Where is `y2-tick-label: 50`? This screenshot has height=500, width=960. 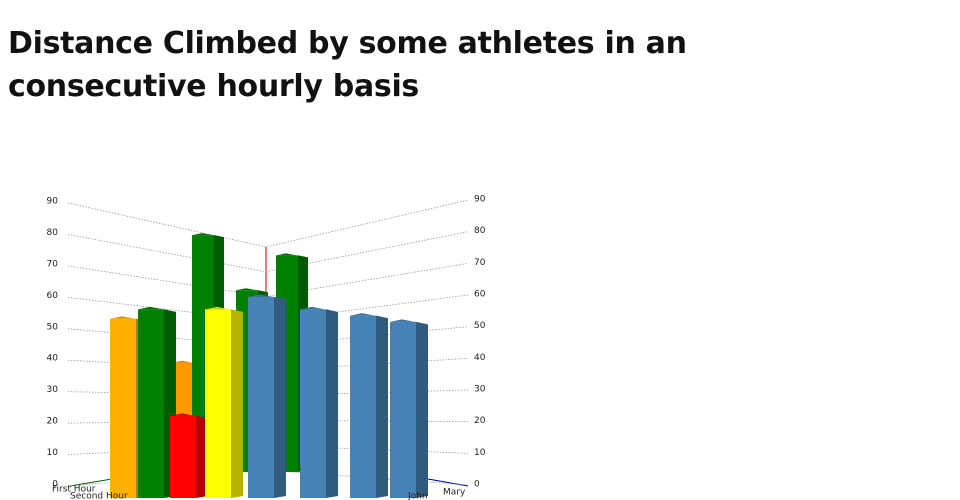 y2-tick-label: 50 is located at coordinates (480, 326).